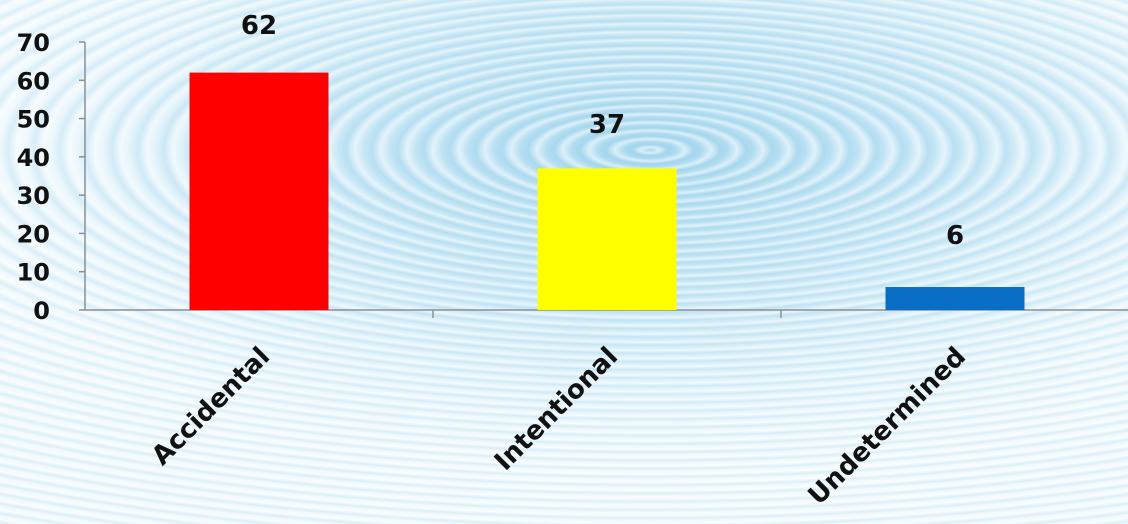  What do you see at coordinates (556, 409) in the screenshot?
I see `category-label-intentional: Intentional` at bounding box center [556, 409].